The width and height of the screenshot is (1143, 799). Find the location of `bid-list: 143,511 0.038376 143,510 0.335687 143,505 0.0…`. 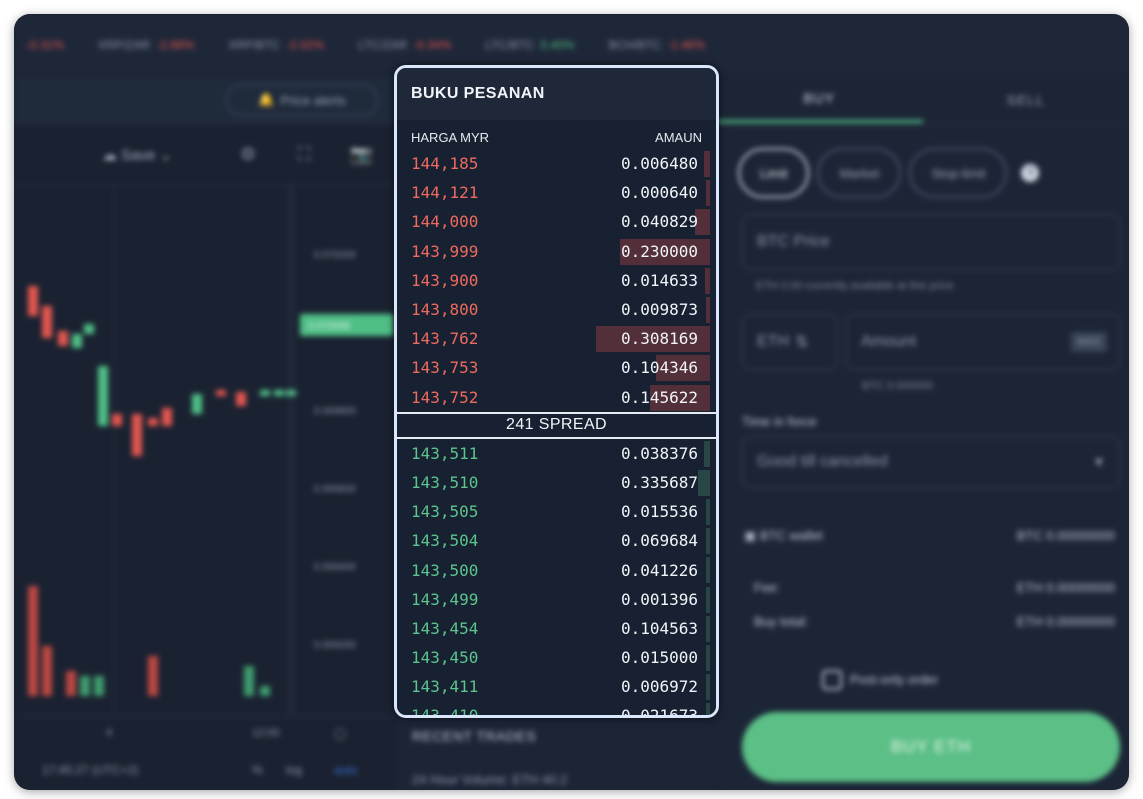

bid-list: 143,511 0.038376 143,510 0.335687 143,505 0.0… is located at coordinates (556, 576).